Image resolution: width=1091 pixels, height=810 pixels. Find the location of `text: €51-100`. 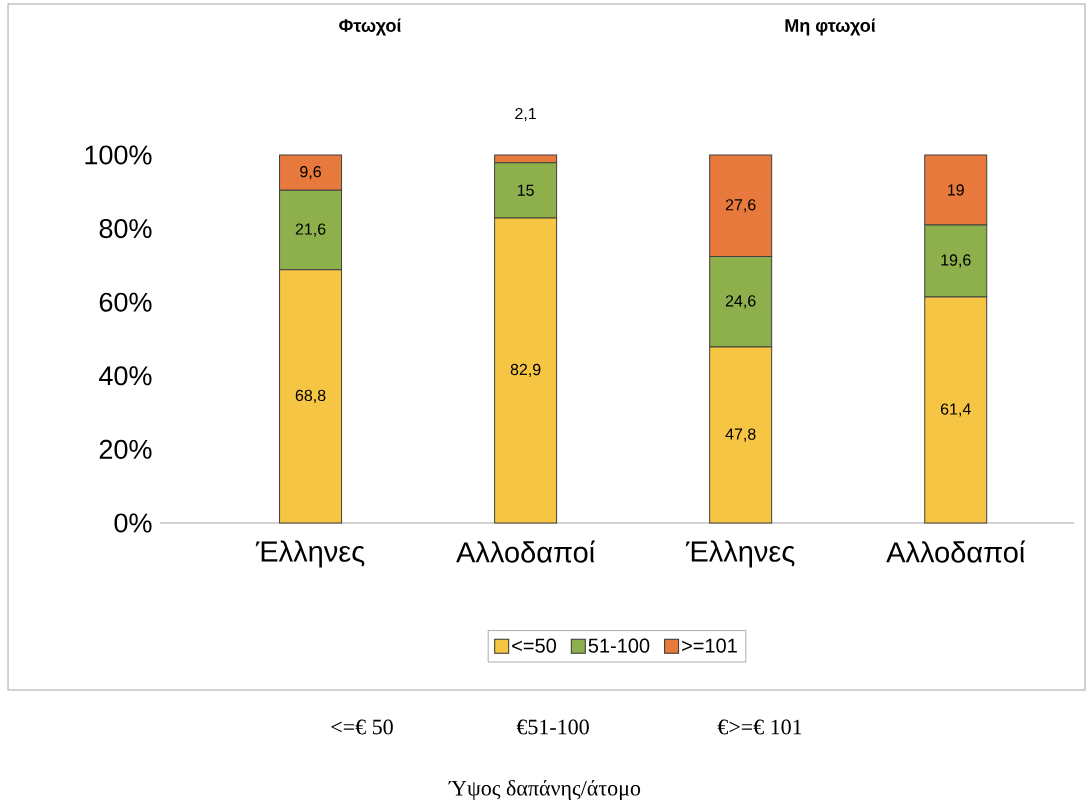

text: €51-100 is located at coordinates (552, 727).